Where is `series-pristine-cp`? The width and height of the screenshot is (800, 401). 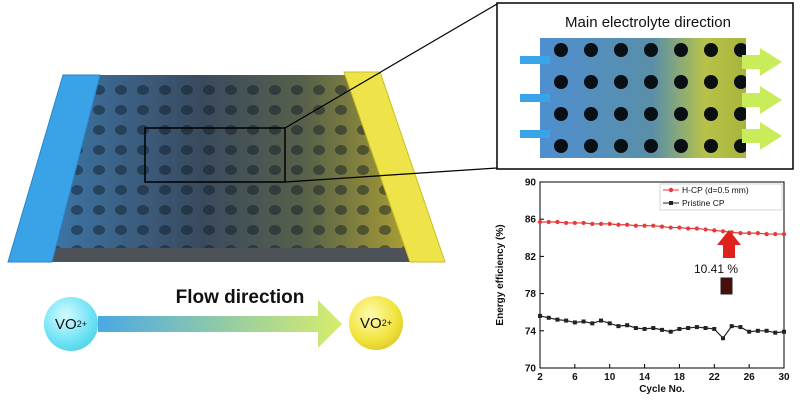 series-pristine-cp is located at coordinates (662, 327).